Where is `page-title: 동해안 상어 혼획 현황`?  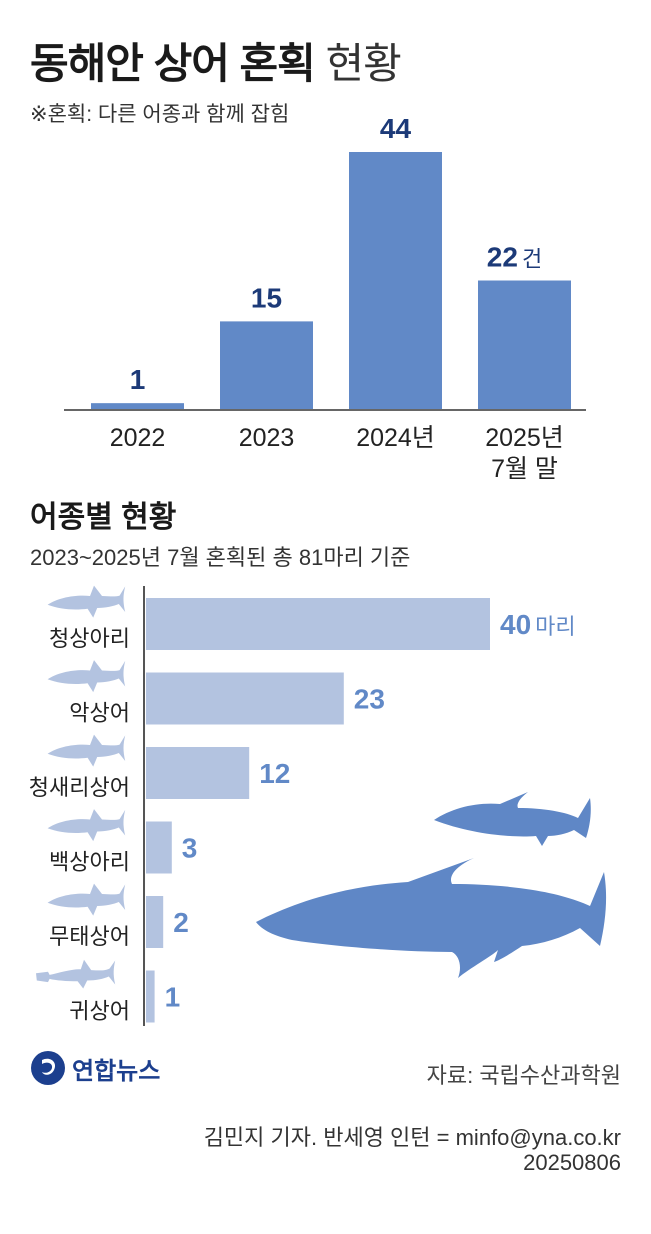
page-title: 동해안 상어 혼획 현황 is located at coordinates (216, 60).